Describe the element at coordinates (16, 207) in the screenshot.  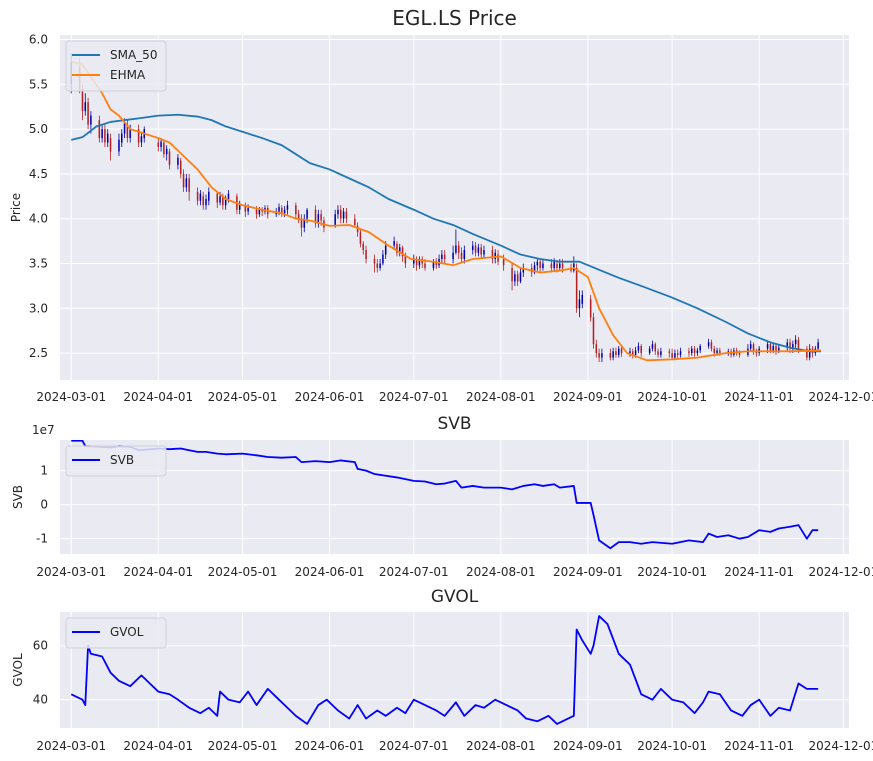
I see `y-axis-label: Price` at that location.